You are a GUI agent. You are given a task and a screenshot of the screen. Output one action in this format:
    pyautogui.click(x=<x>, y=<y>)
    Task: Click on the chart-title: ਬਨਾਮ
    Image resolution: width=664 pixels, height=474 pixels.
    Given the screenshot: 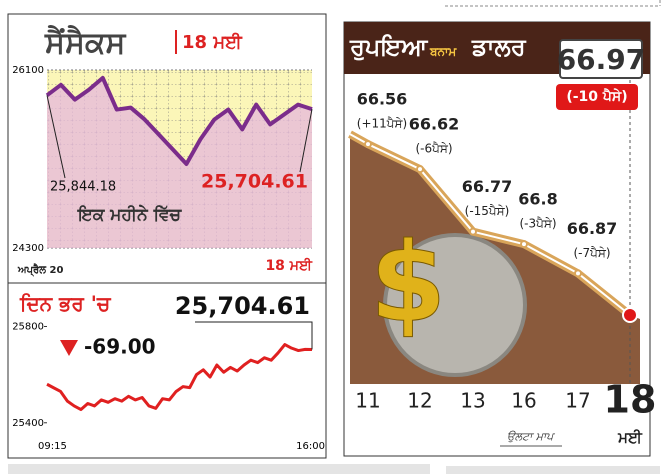 What is the action you would take?
    pyautogui.click(x=443, y=52)
    